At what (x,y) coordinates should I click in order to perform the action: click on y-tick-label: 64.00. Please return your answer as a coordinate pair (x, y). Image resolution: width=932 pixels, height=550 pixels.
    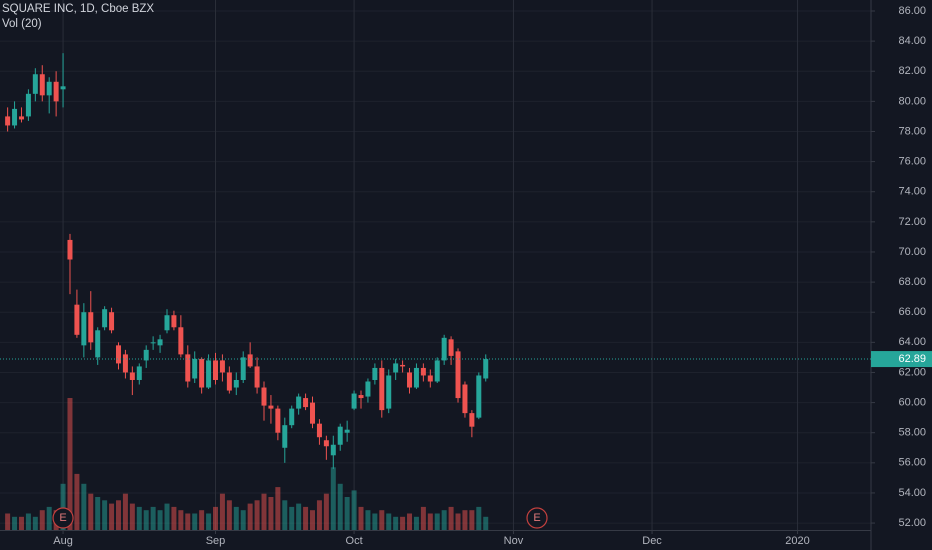
    Looking at the image, I should click on (912, 342).